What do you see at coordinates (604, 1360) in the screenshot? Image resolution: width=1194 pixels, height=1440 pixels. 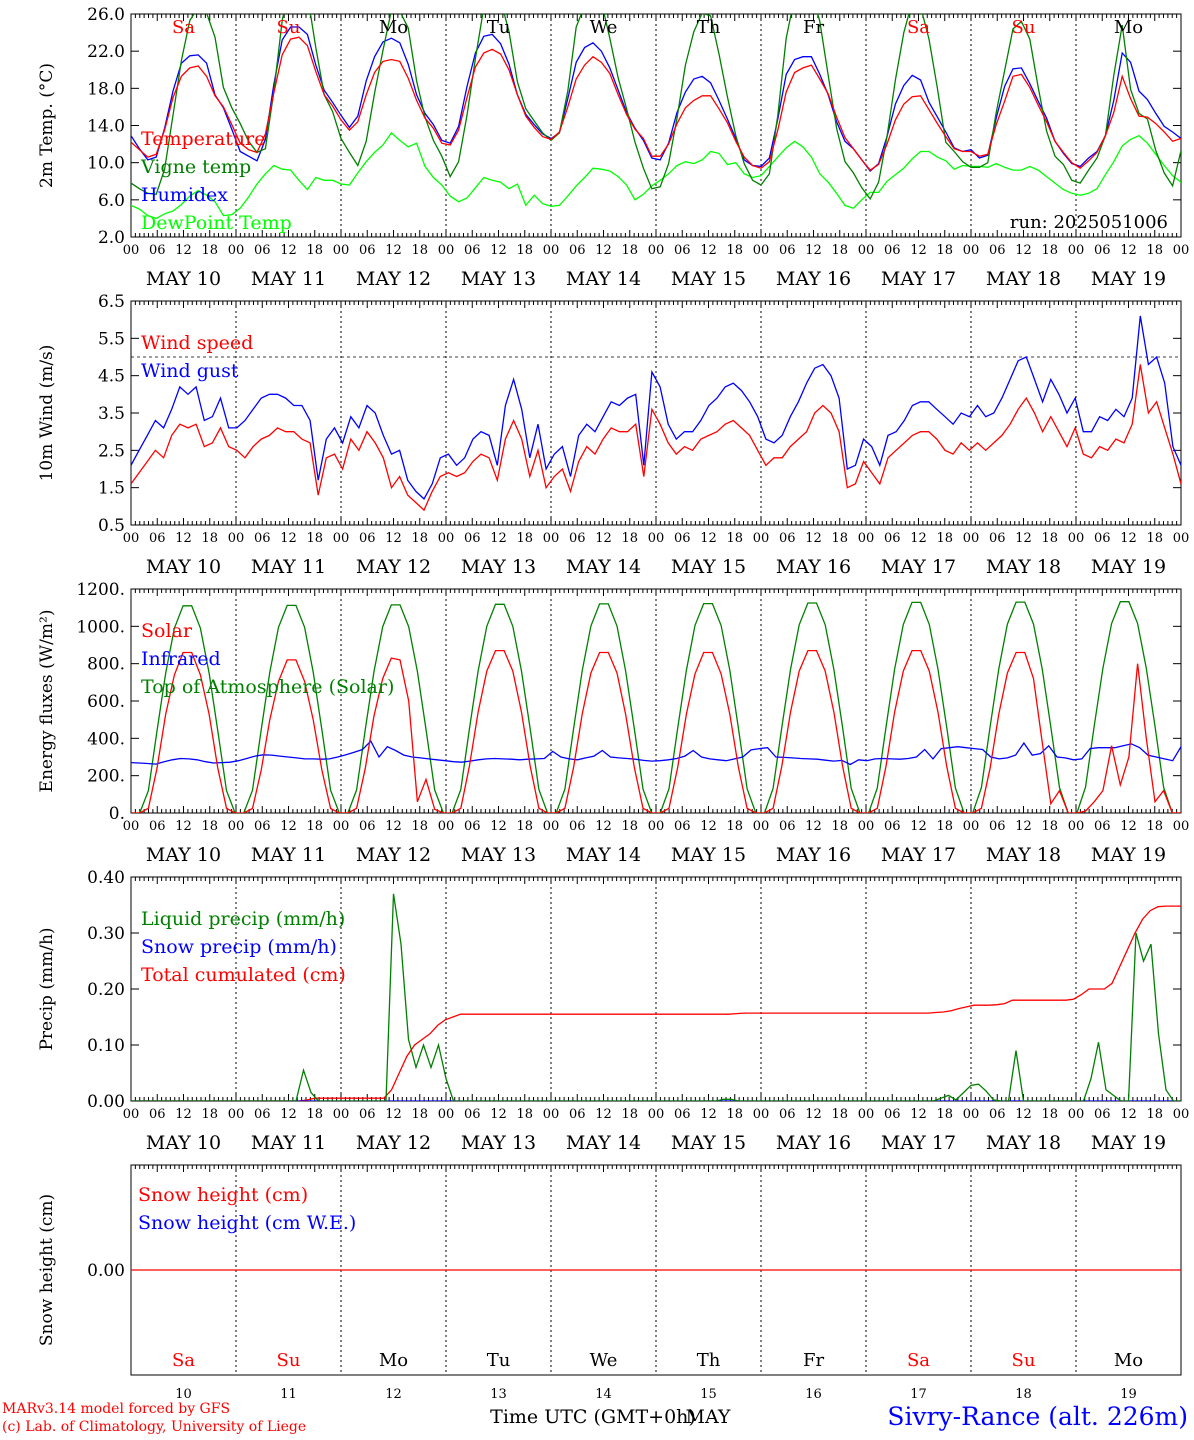 I see `weekday-label: We` at bounding box center [604, 1360].